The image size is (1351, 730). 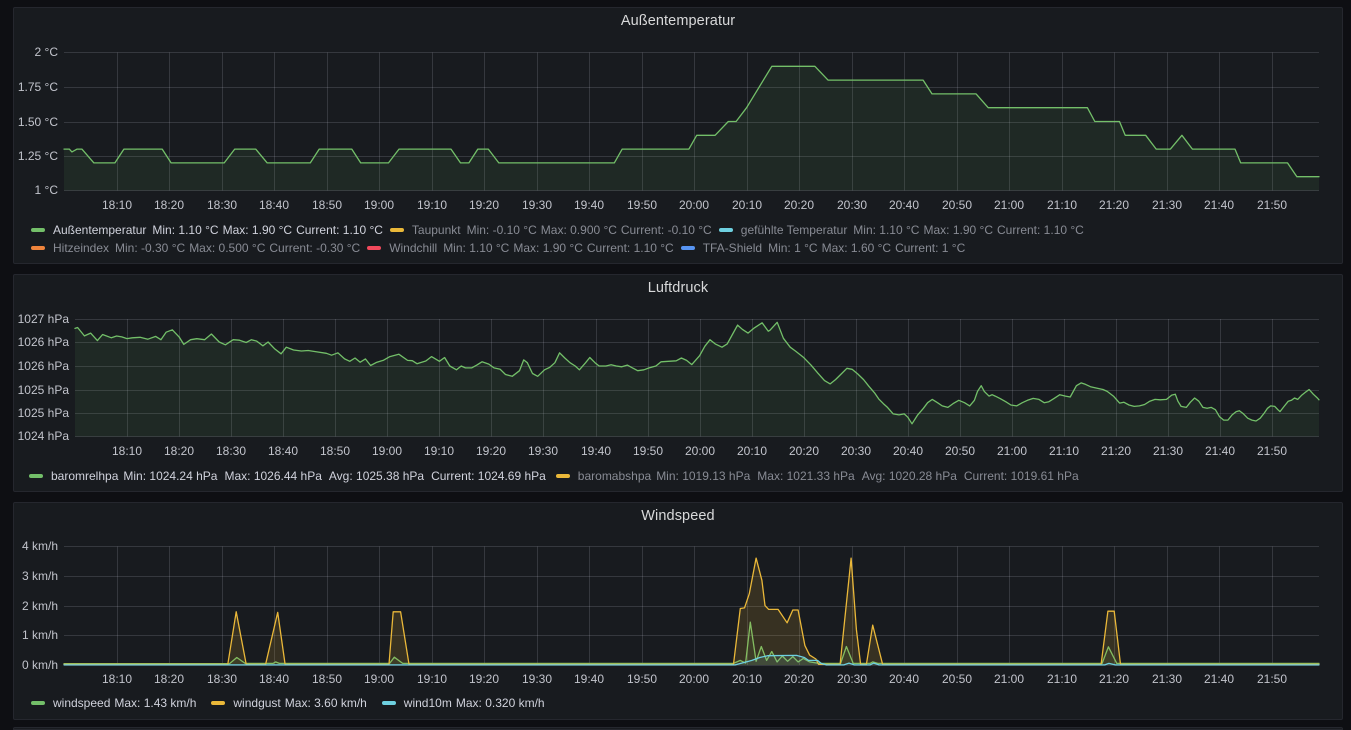 What do you see at coordinates (38, 156) in the screenshot?
I see `svg-text: 1.25 °C` at bounding box center [38, 156].